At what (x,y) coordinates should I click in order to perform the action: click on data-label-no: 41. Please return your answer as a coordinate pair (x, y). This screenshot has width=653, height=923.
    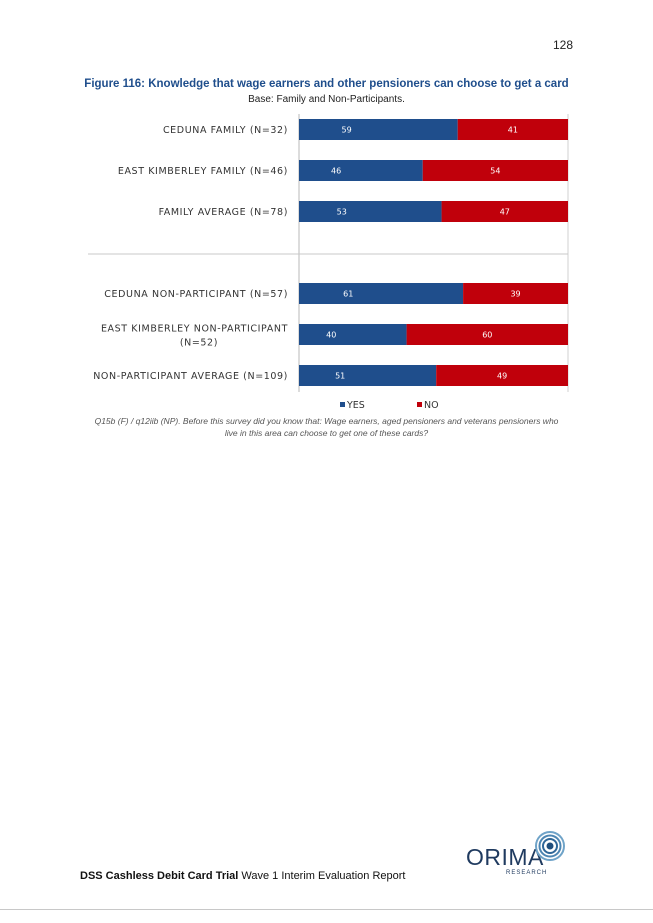
    Looking at the image, I should click on (513, 130).